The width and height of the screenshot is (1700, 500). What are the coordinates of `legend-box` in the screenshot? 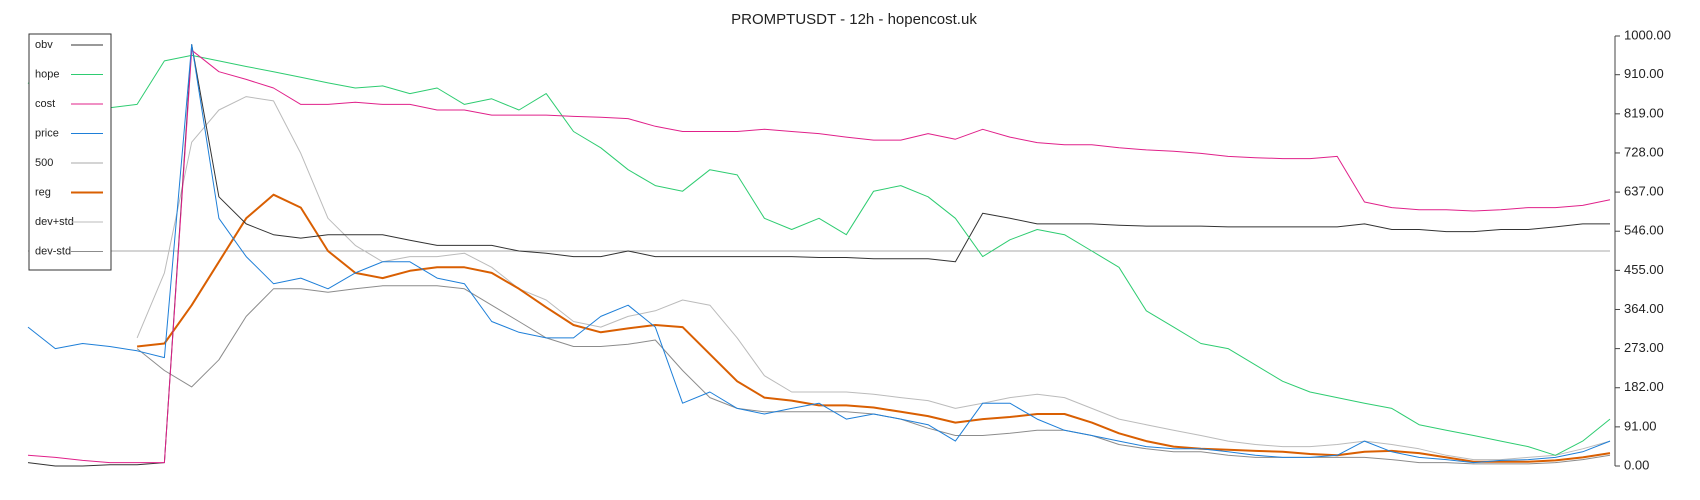 It's located at (70, 152).